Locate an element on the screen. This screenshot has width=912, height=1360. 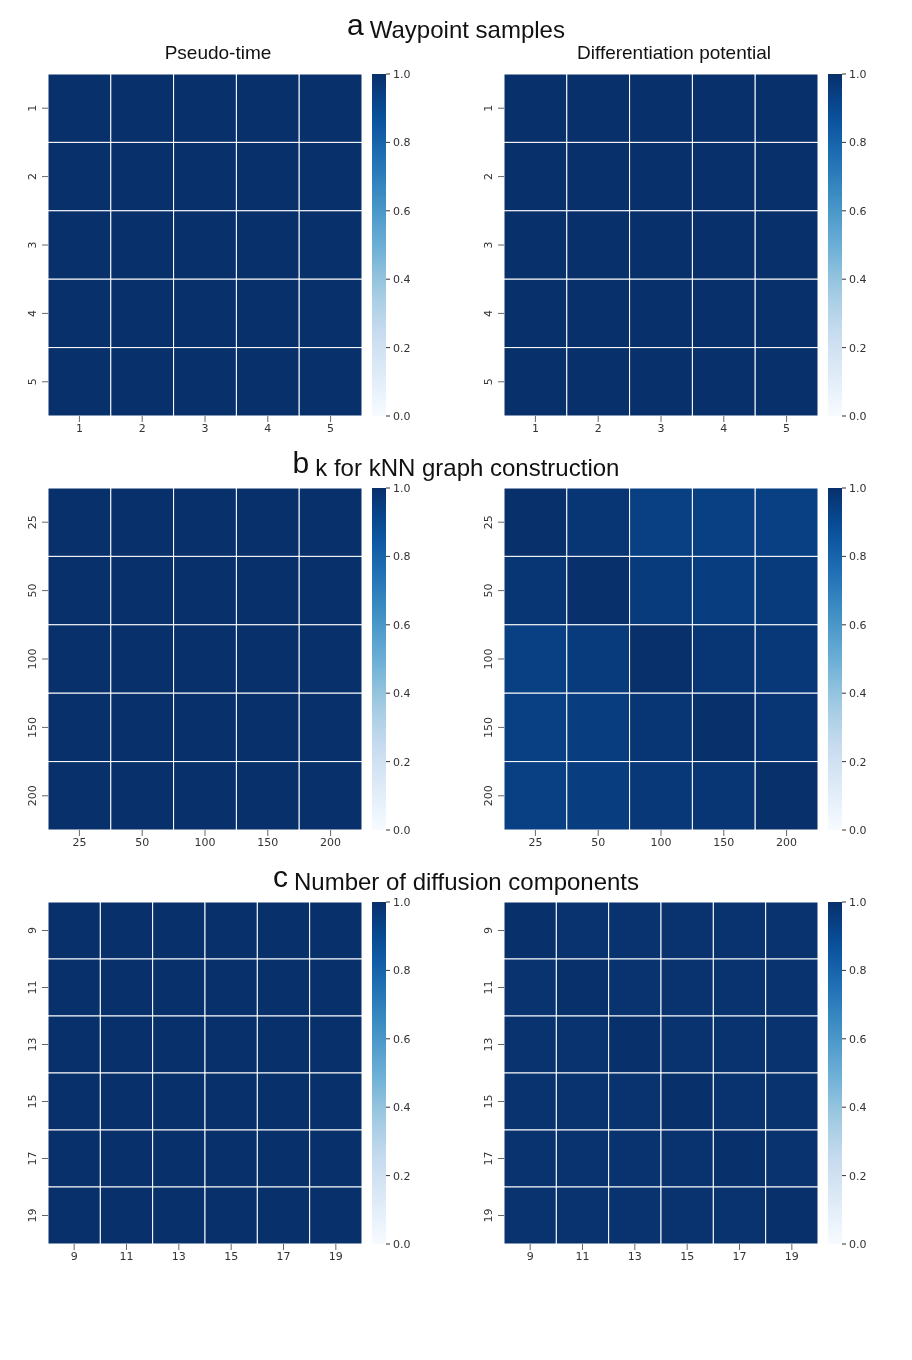
text: c is located at coordinates (280, 876).